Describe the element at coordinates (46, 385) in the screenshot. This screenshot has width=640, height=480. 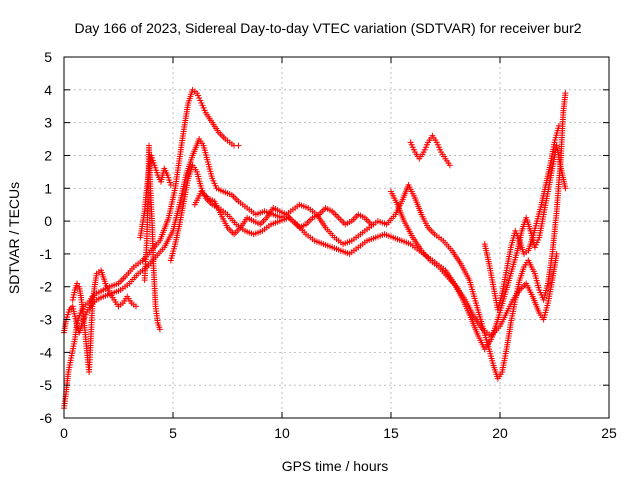
I see `y-tick-label: -5` at that location.